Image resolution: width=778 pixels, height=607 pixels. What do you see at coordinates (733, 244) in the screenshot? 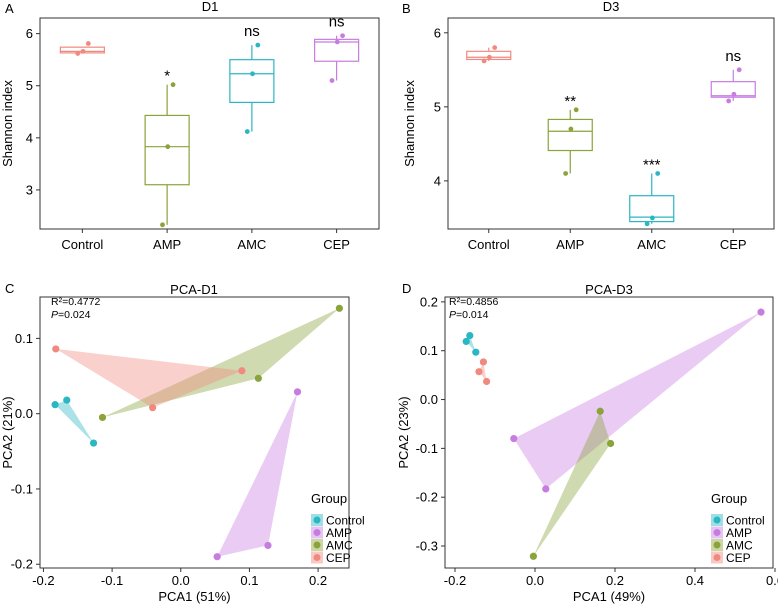
I see `panel-B-xtick-label: CEP` at bounding box center [733, 244].